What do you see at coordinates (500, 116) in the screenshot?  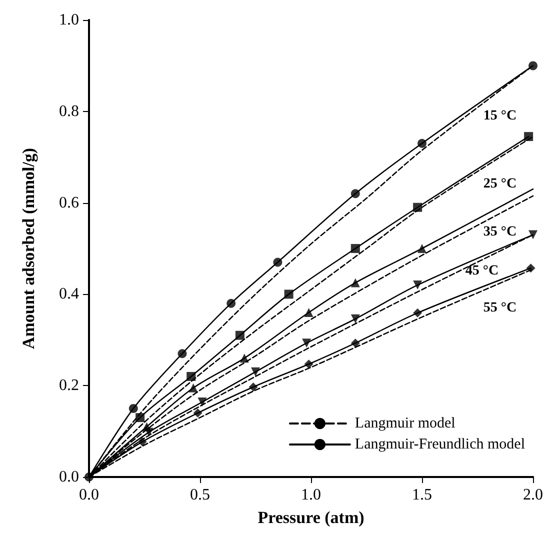 I see `annotation: 15 °C` at bounding box center [500, 116].